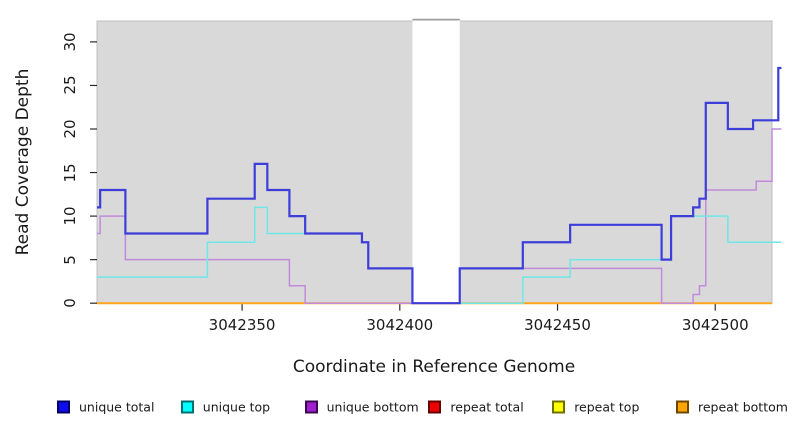 Image resolution: width=792 pixels, height=432 pixels. I want to click on legend-item-unique-bottom: unique bottom, so click(361, 407).